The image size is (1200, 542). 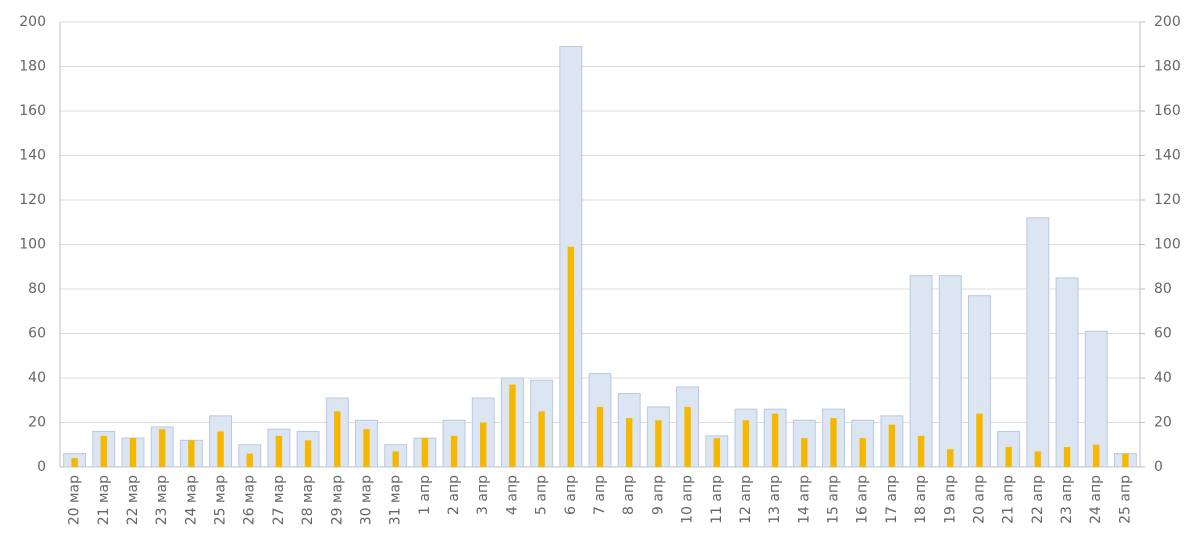 I want to click on y-tick-label: 60, so click(x=37, y=334).